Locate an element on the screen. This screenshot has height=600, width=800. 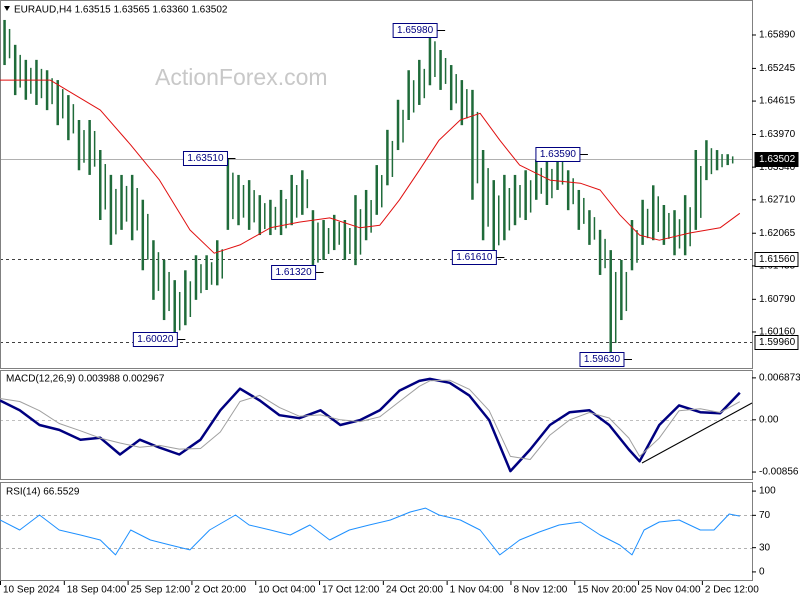
y-tick-label: 1.60160 is located at coordinates (777, 332).